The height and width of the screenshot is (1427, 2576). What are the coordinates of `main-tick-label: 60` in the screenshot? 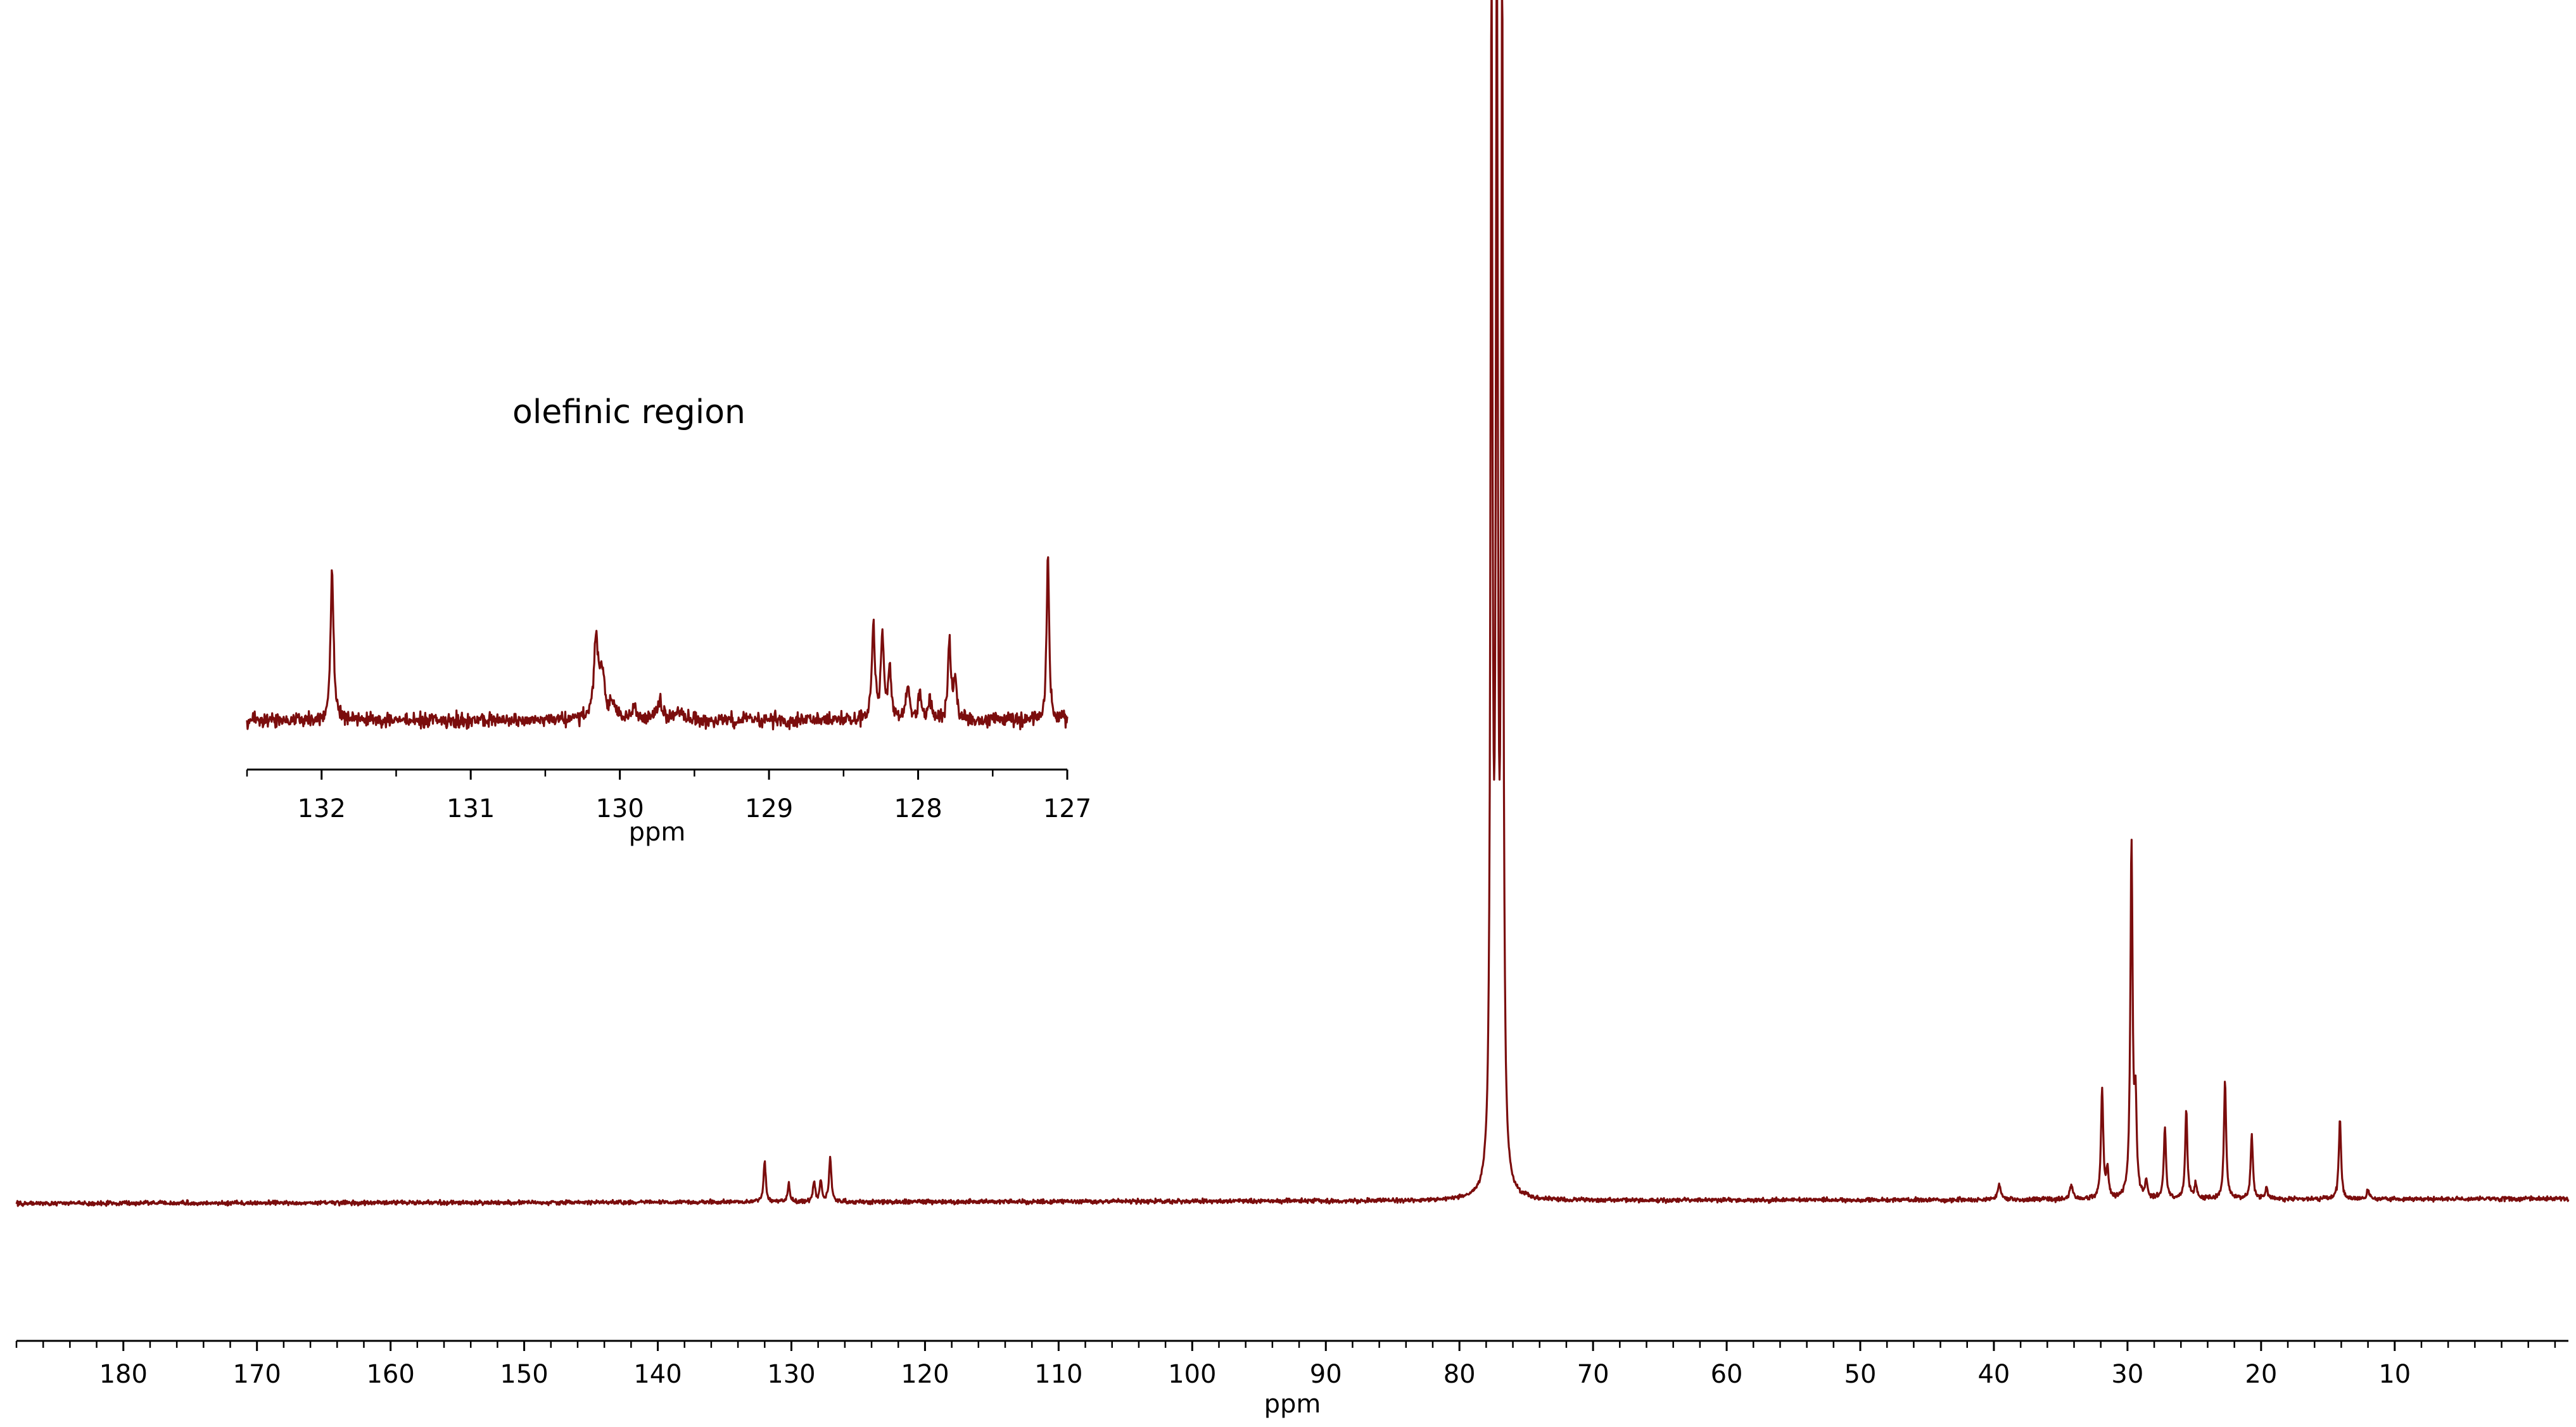 It's located at (1727, 1374).